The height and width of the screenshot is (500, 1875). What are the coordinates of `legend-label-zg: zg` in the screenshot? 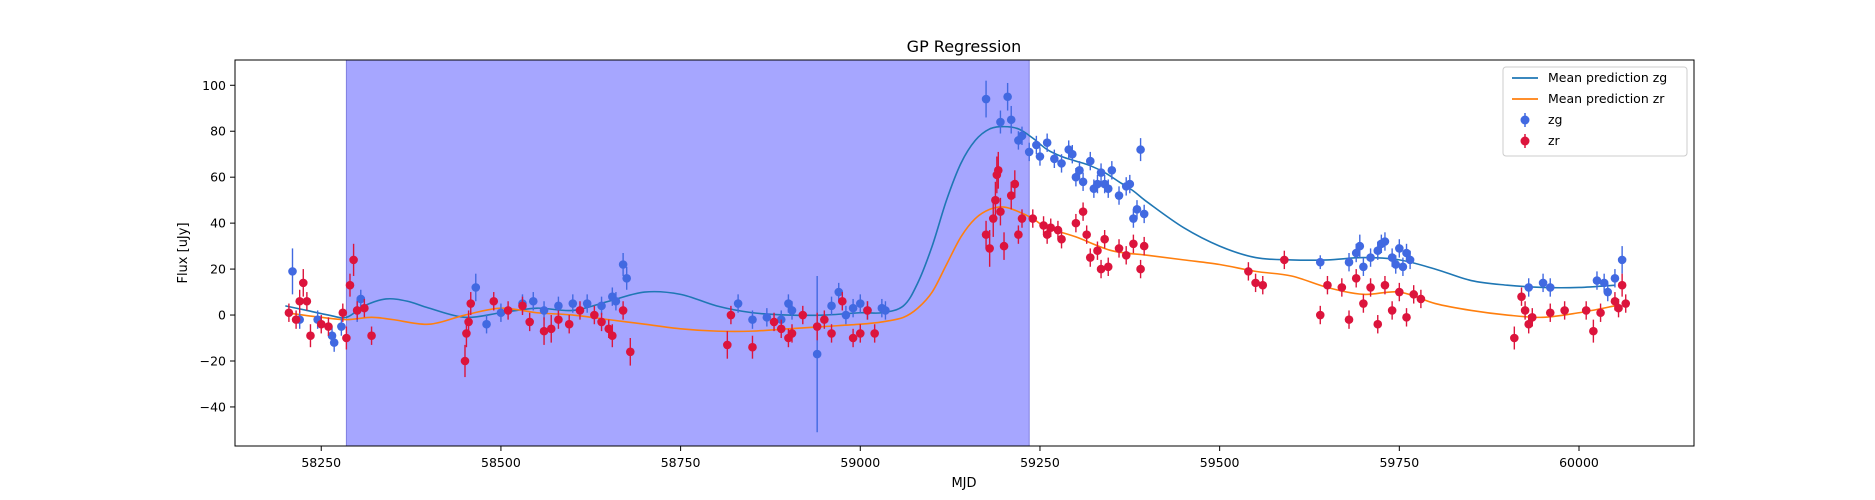 It's located at (1555, 119).